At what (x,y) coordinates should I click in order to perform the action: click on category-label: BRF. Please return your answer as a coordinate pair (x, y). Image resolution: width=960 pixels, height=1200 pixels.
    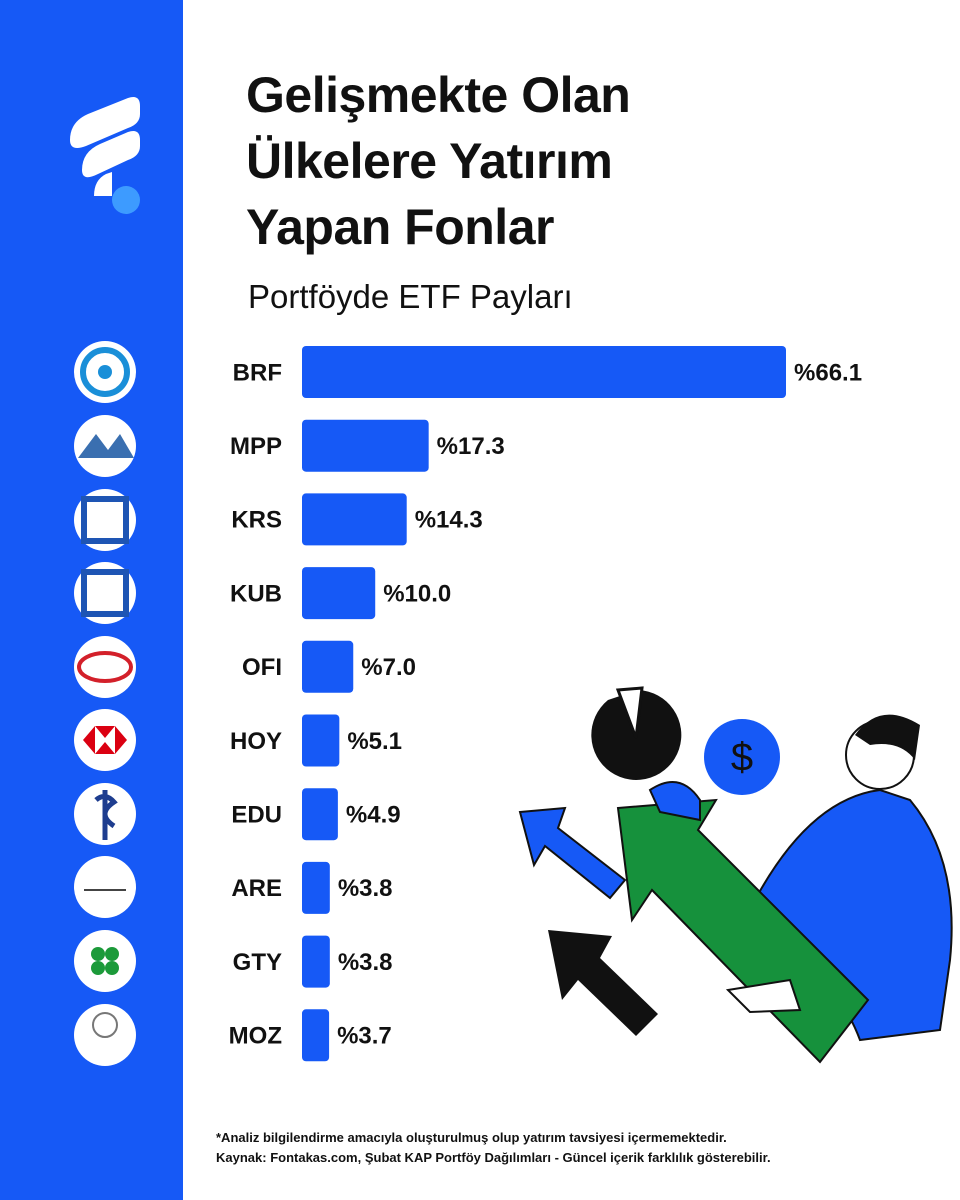
    Looking at the image, I should click on (257, 372).